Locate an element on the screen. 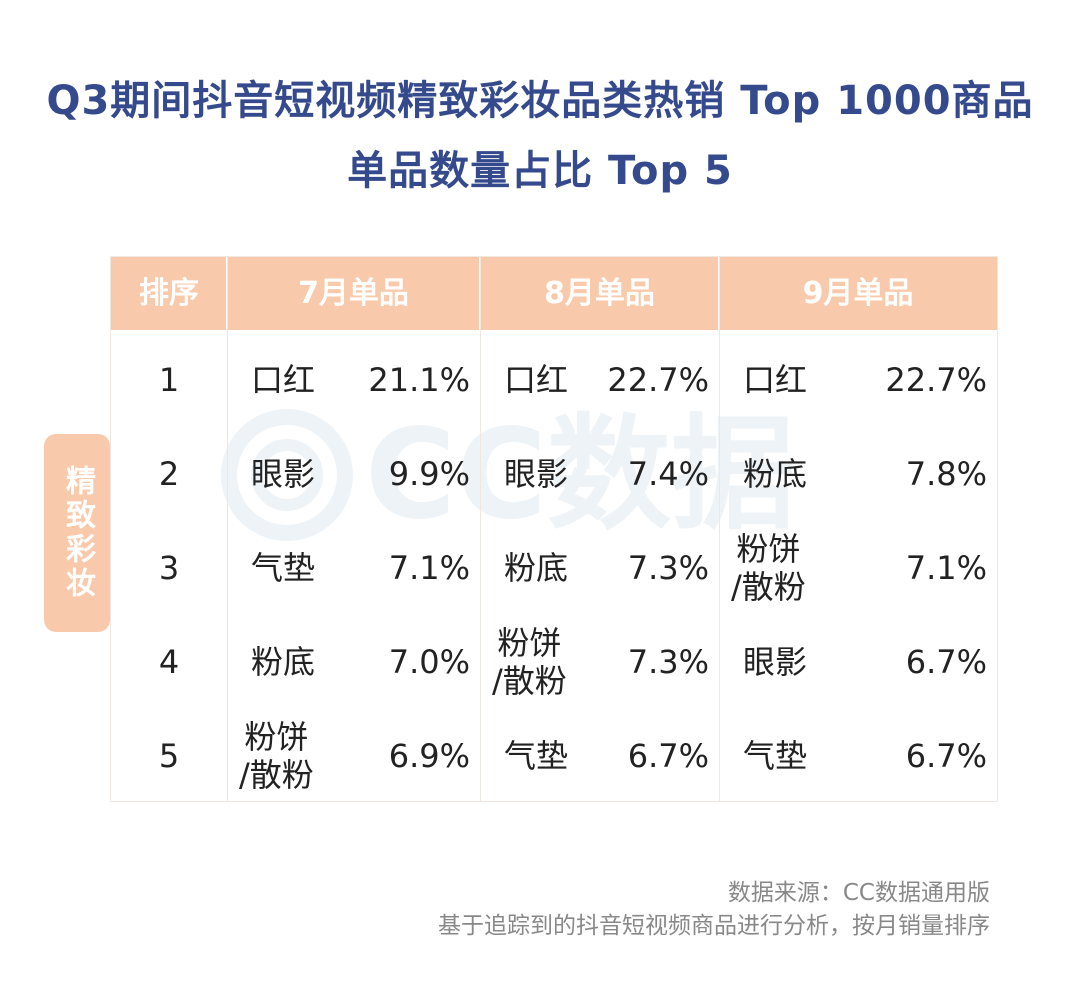 This screenshot has height=987, width=1080. rank-cell: 1 is located at coordinates (169, 380).